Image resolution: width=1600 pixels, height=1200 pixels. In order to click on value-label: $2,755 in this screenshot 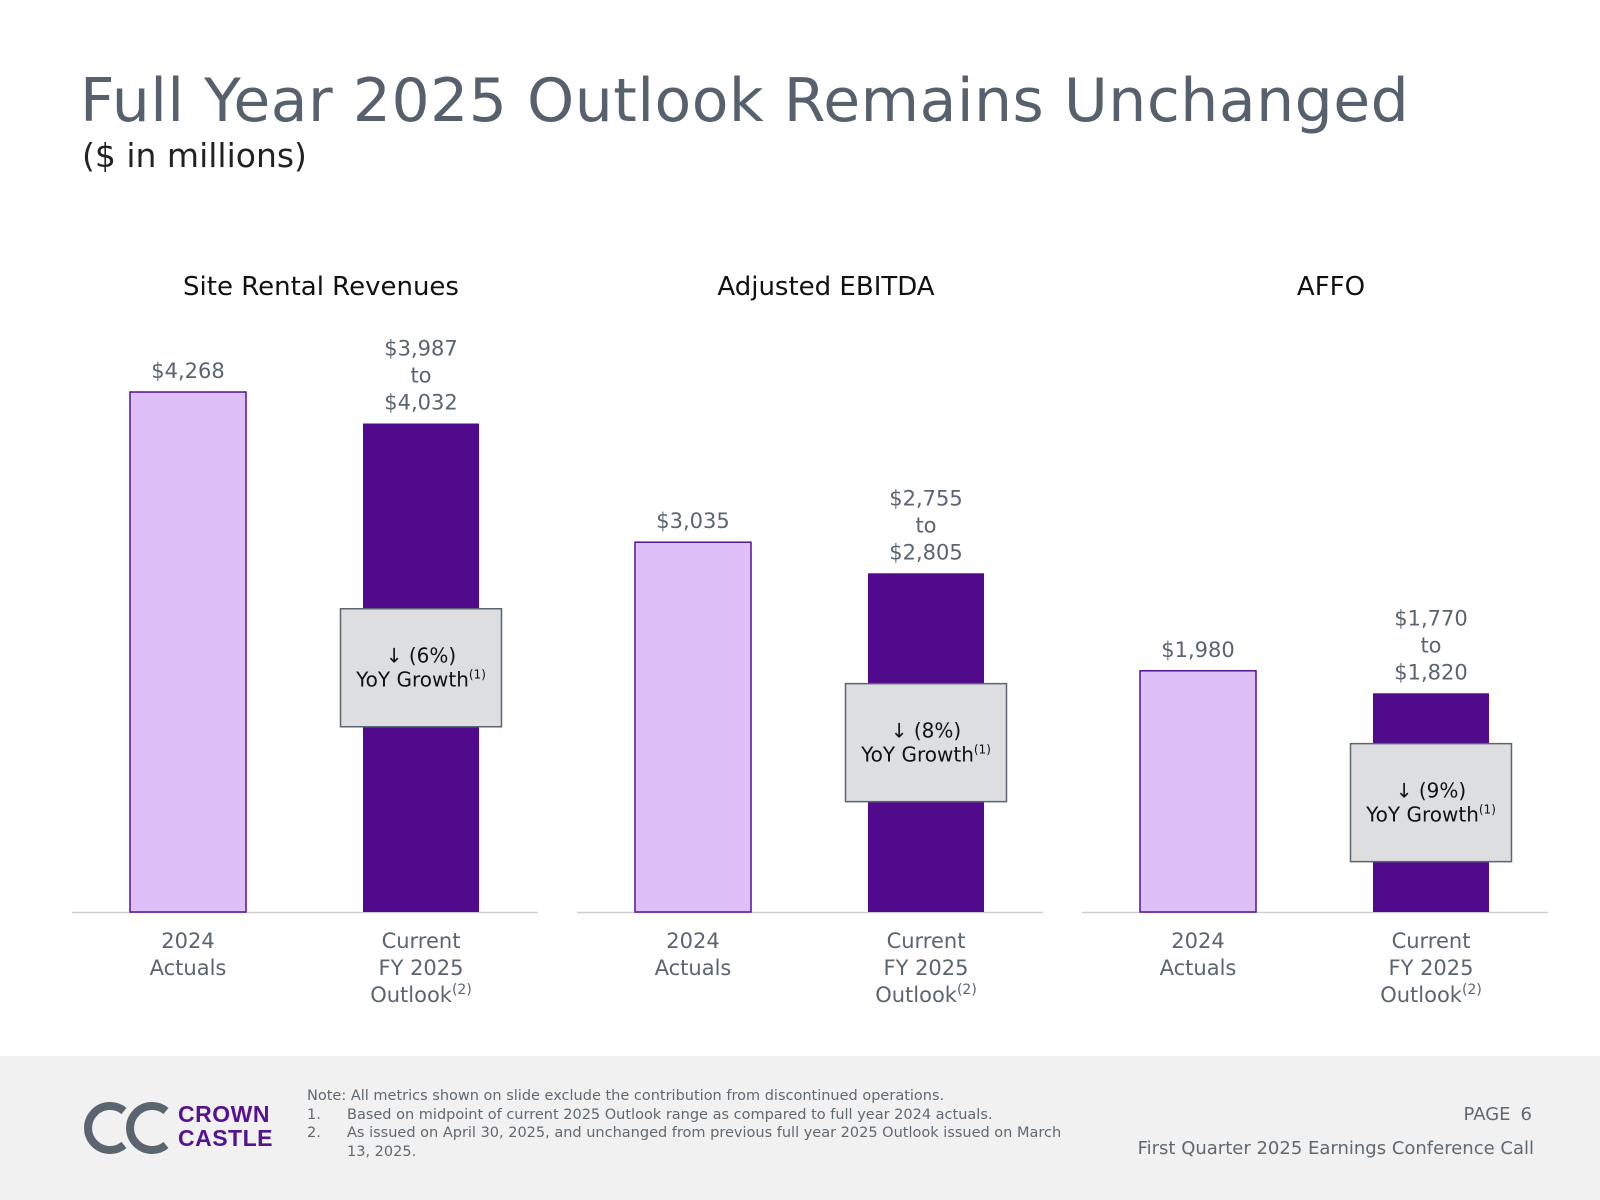, I will do `click(925, 498)`.